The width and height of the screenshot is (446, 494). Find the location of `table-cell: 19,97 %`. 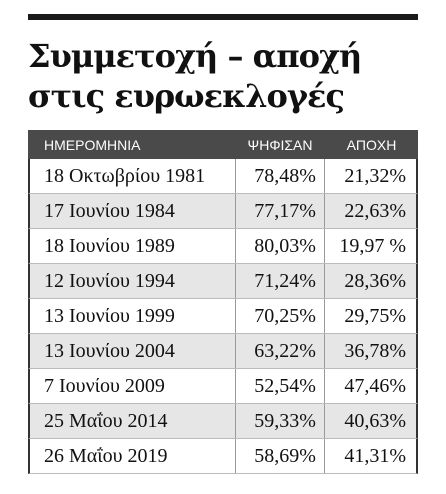

table-cell: 19,97 % is located at coordinates (369, 246).